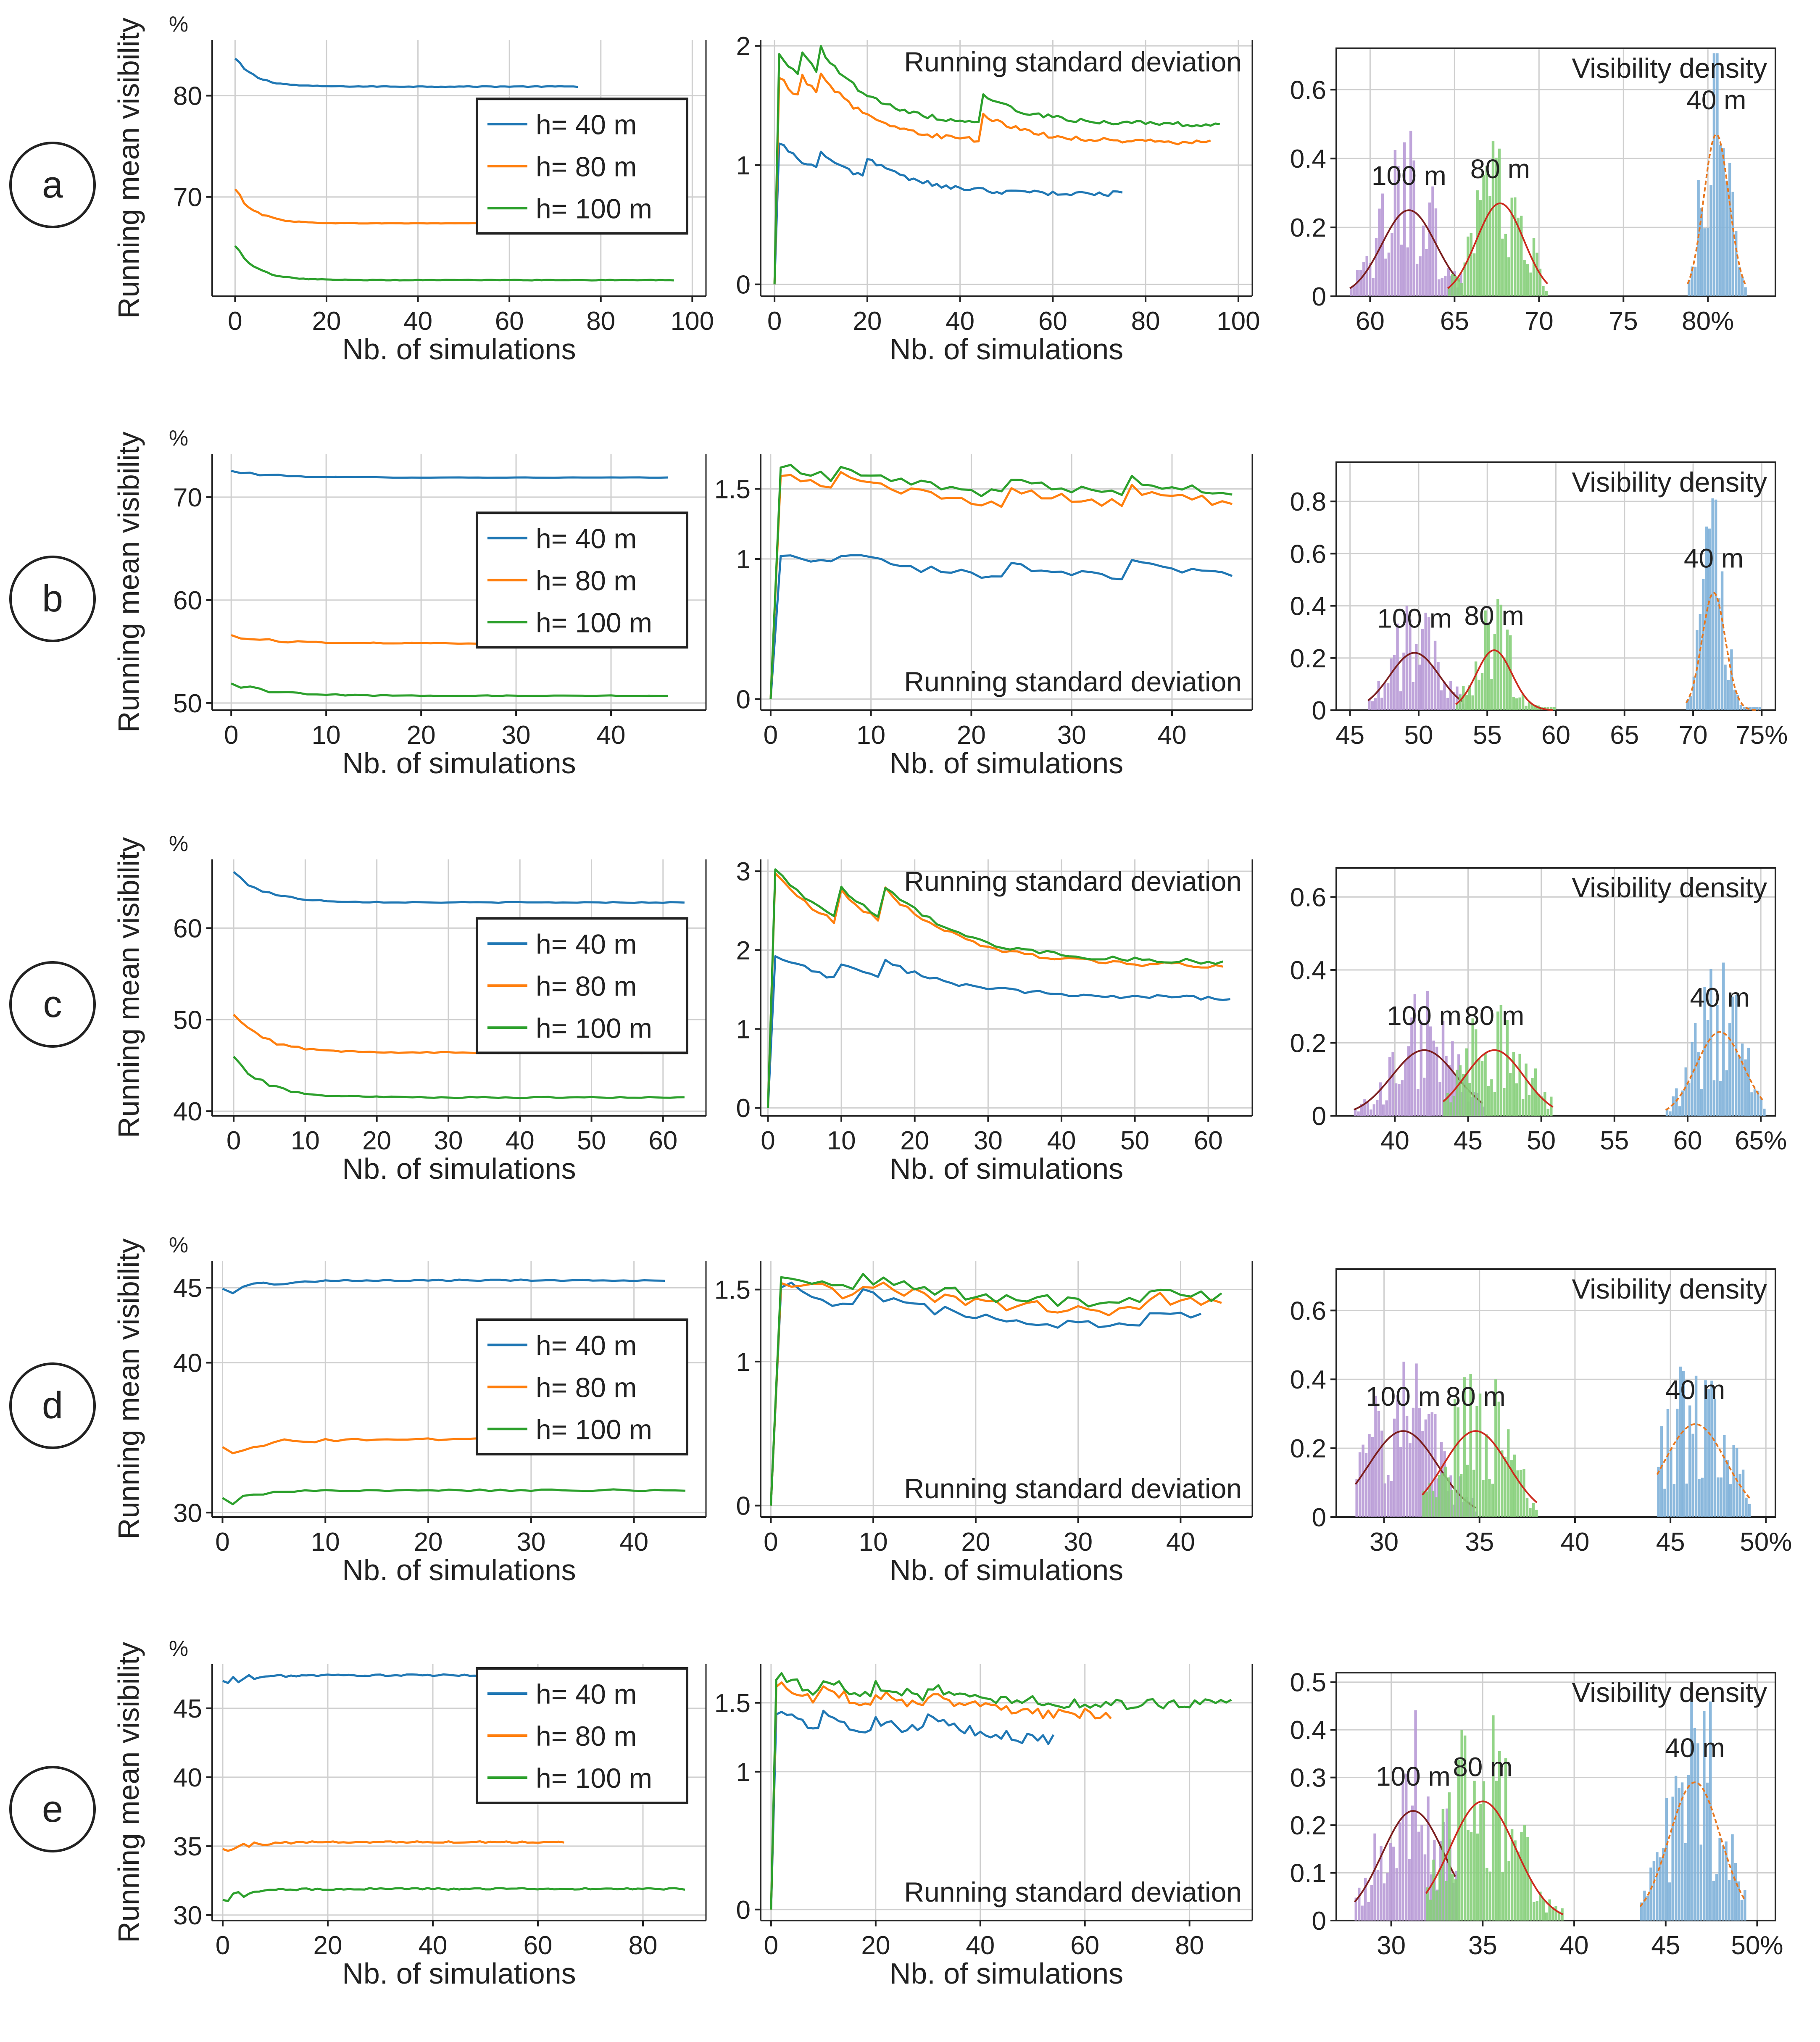 This screenshot has height=2042, width=1820. What do you see at coordinates (1319, 1921) in the screenshot?
I see `y-tick-label: 0` at bounding box center [1319, 1921].